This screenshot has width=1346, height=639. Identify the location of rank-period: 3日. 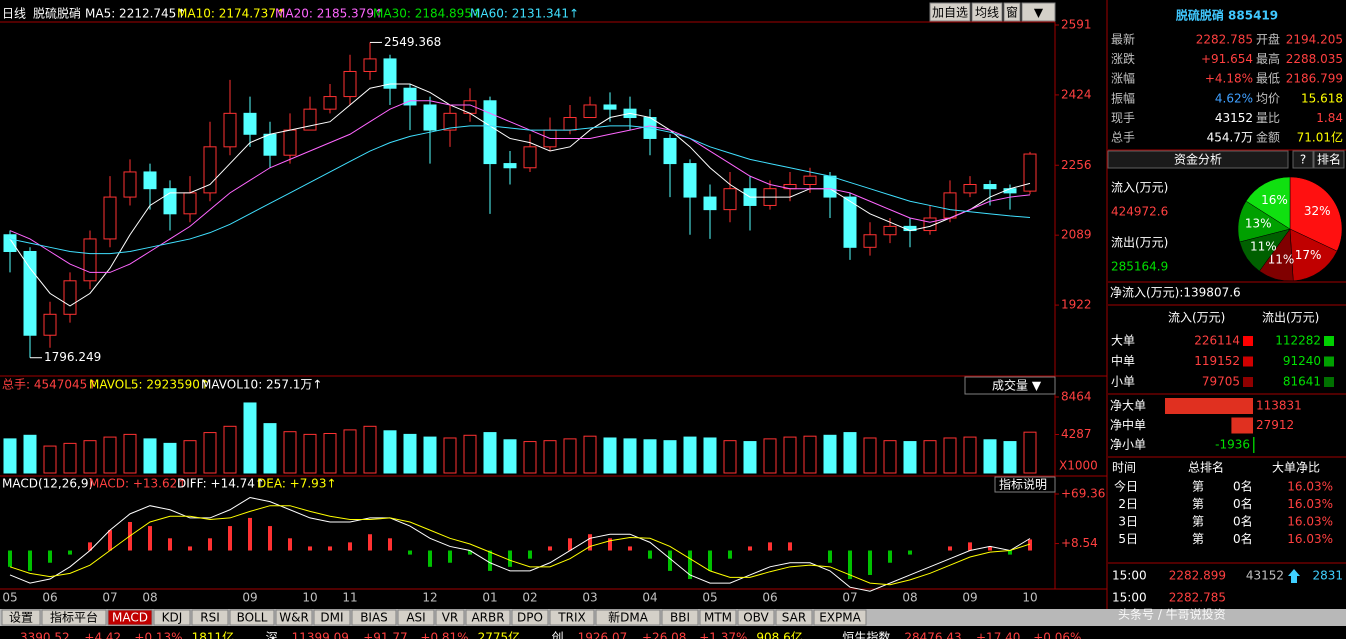
(1128, 522).